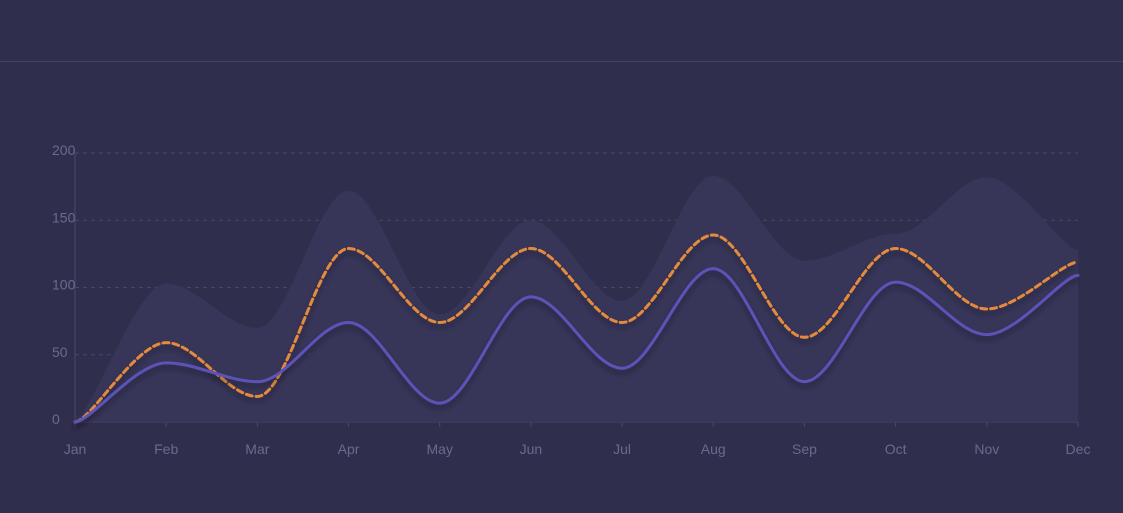 Image resolution: width=1123 pixels, height=513 pixels. Describe the element at coordinates (56, 419) in the screenshot. I see `y-tick-label: 0` at that location.